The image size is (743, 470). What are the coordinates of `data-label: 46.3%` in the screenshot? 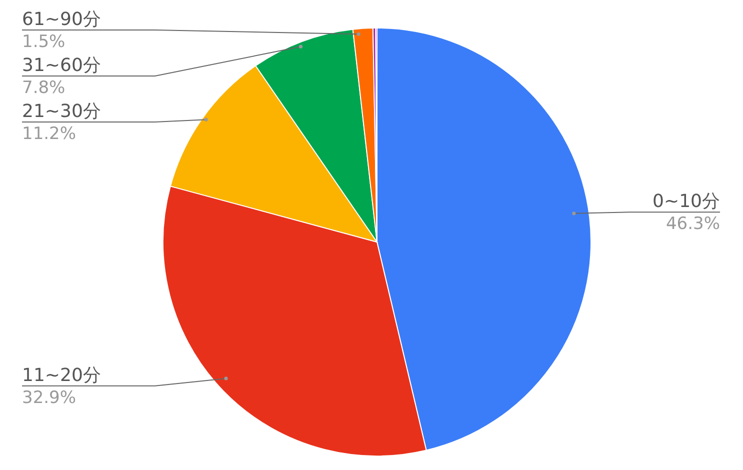 It's located at (693, 224).